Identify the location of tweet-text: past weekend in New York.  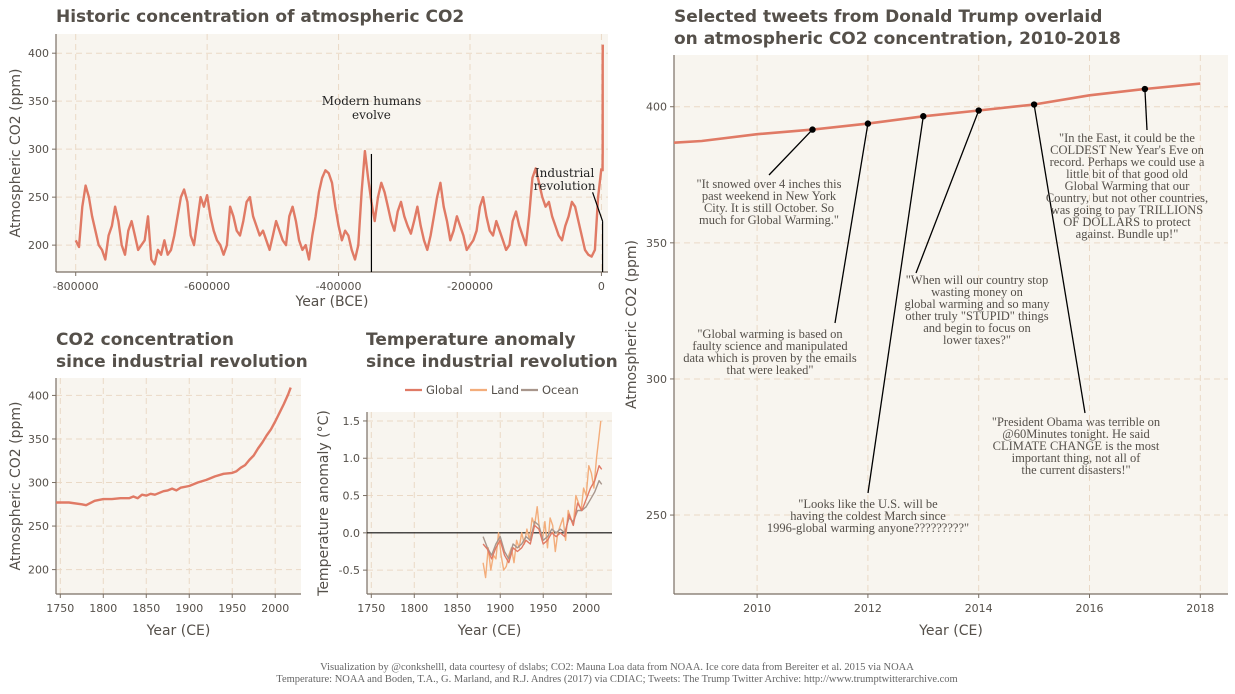
(769, 196).